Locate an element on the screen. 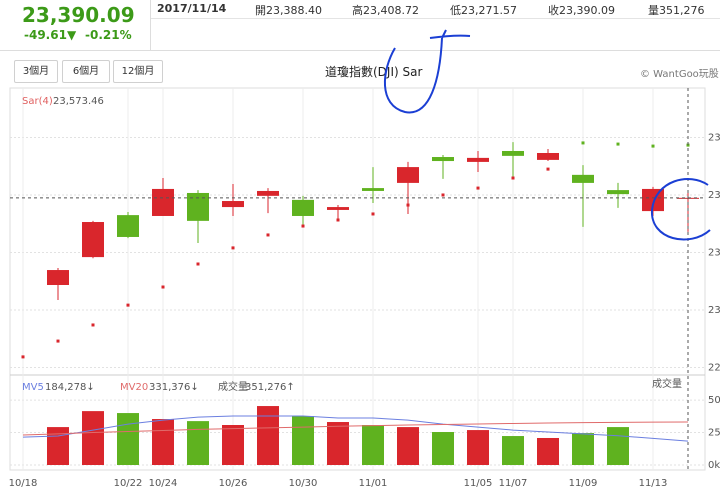  x-tick-label: 11/05 is located at coordinates (478, 483).